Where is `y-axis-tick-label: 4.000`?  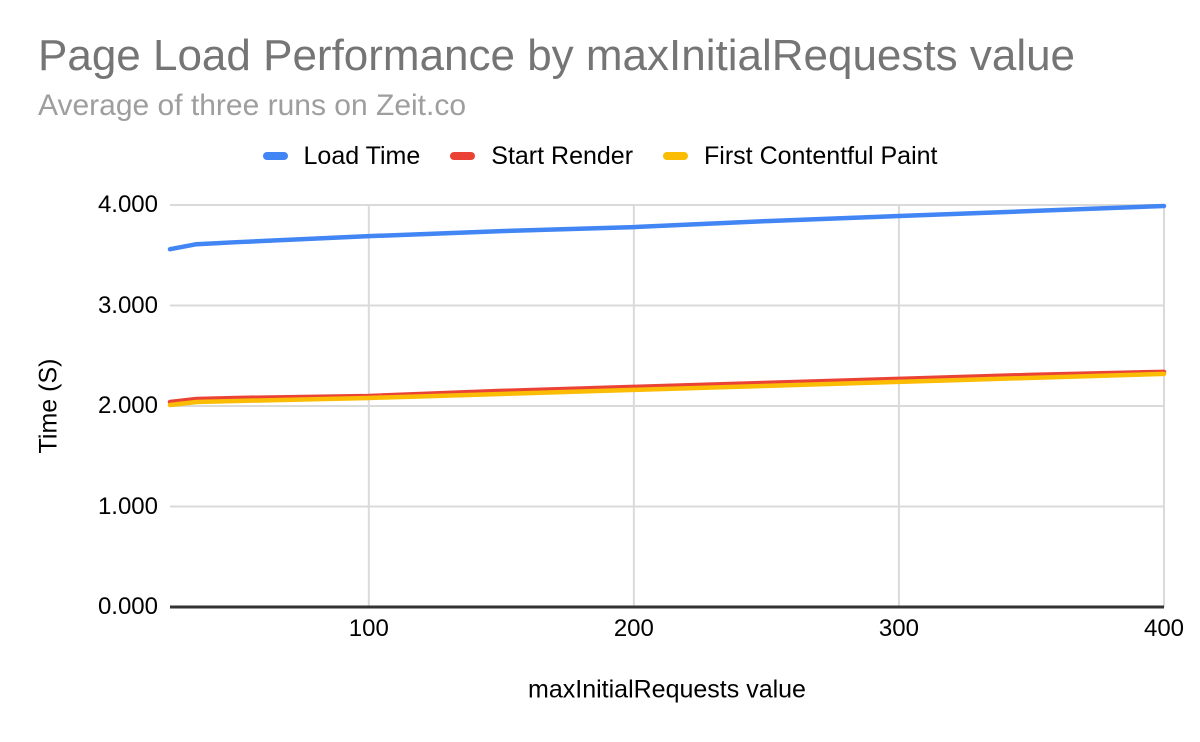
y-axis-tick-label: 4.000 is located at coordinates (127, 204).